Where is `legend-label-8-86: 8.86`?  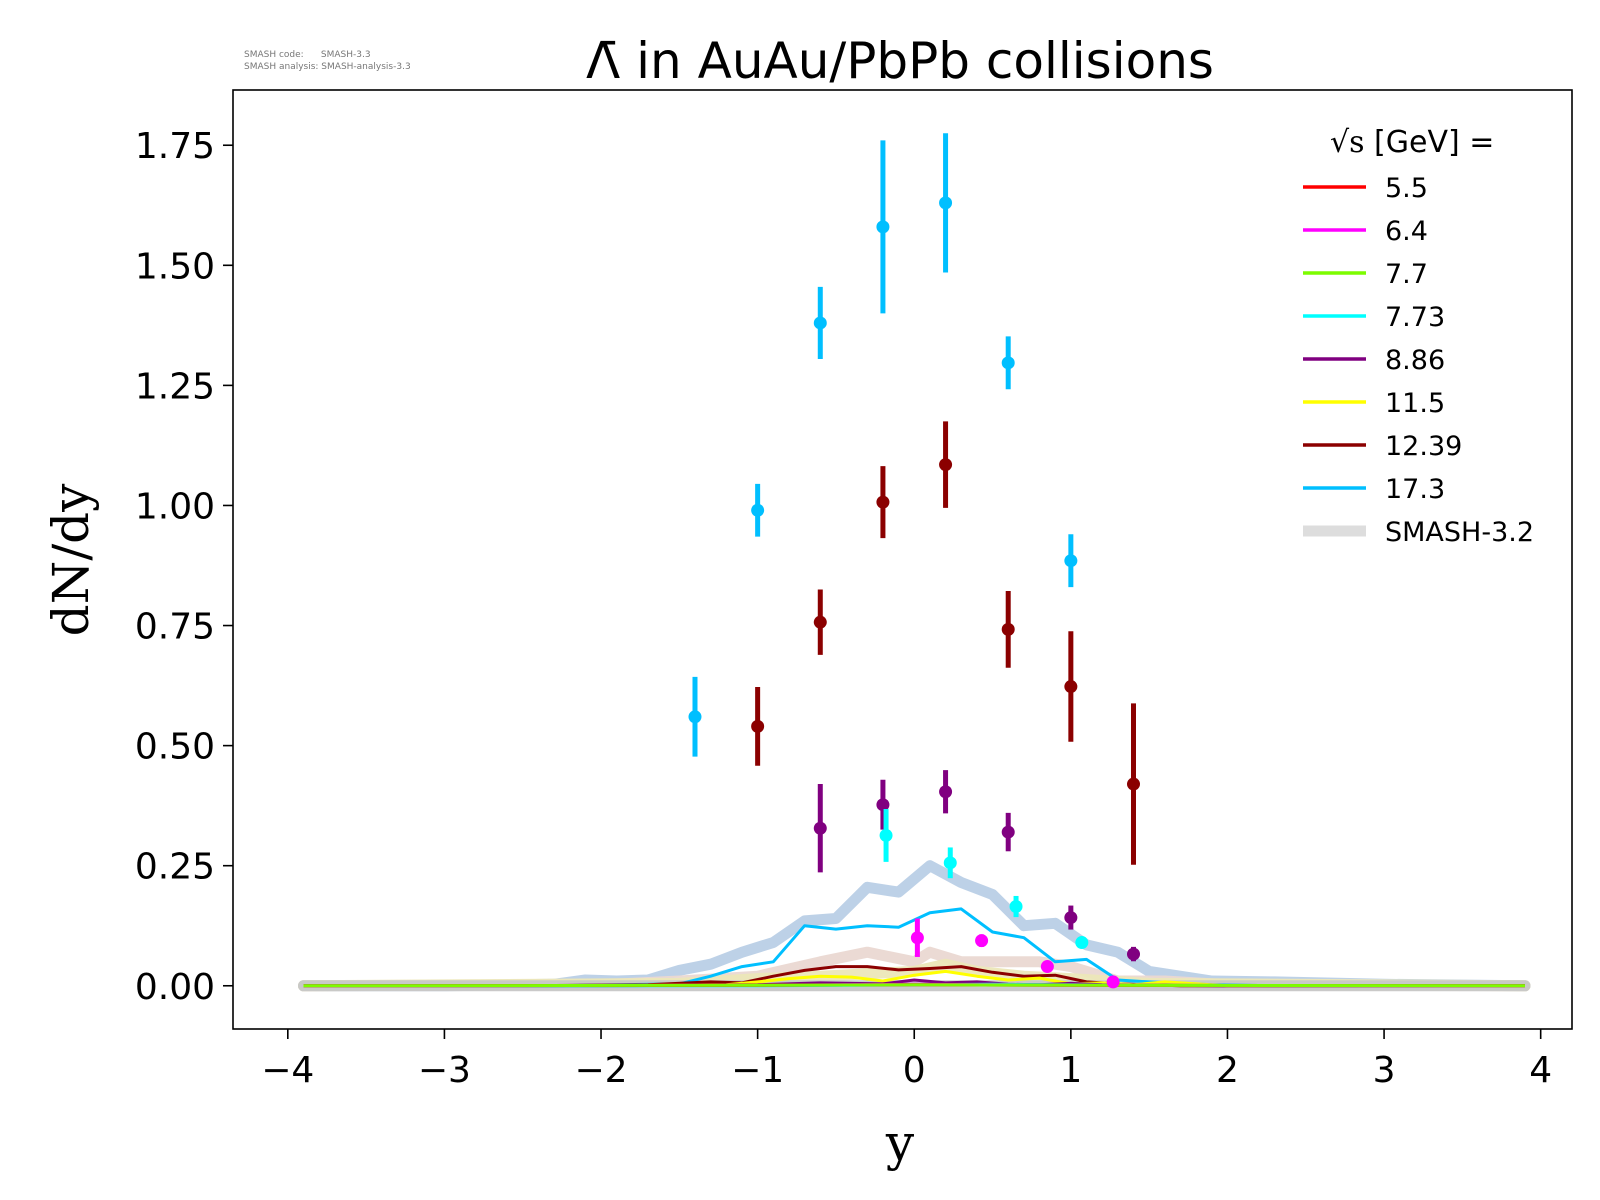
legend-label-8-86: 8.86 is located at coordinates (1415, 360).